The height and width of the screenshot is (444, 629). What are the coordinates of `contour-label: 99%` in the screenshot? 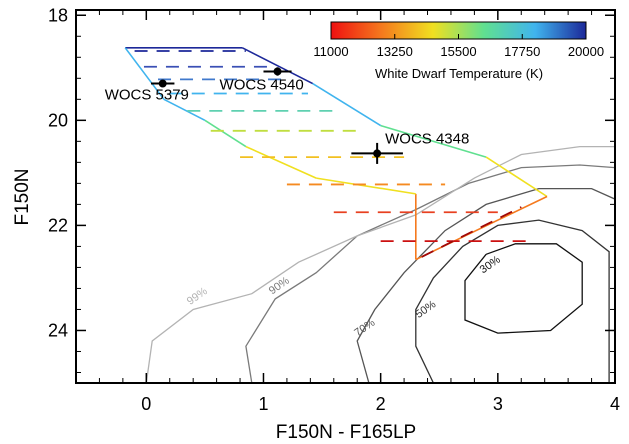 It's located at (197, 296).